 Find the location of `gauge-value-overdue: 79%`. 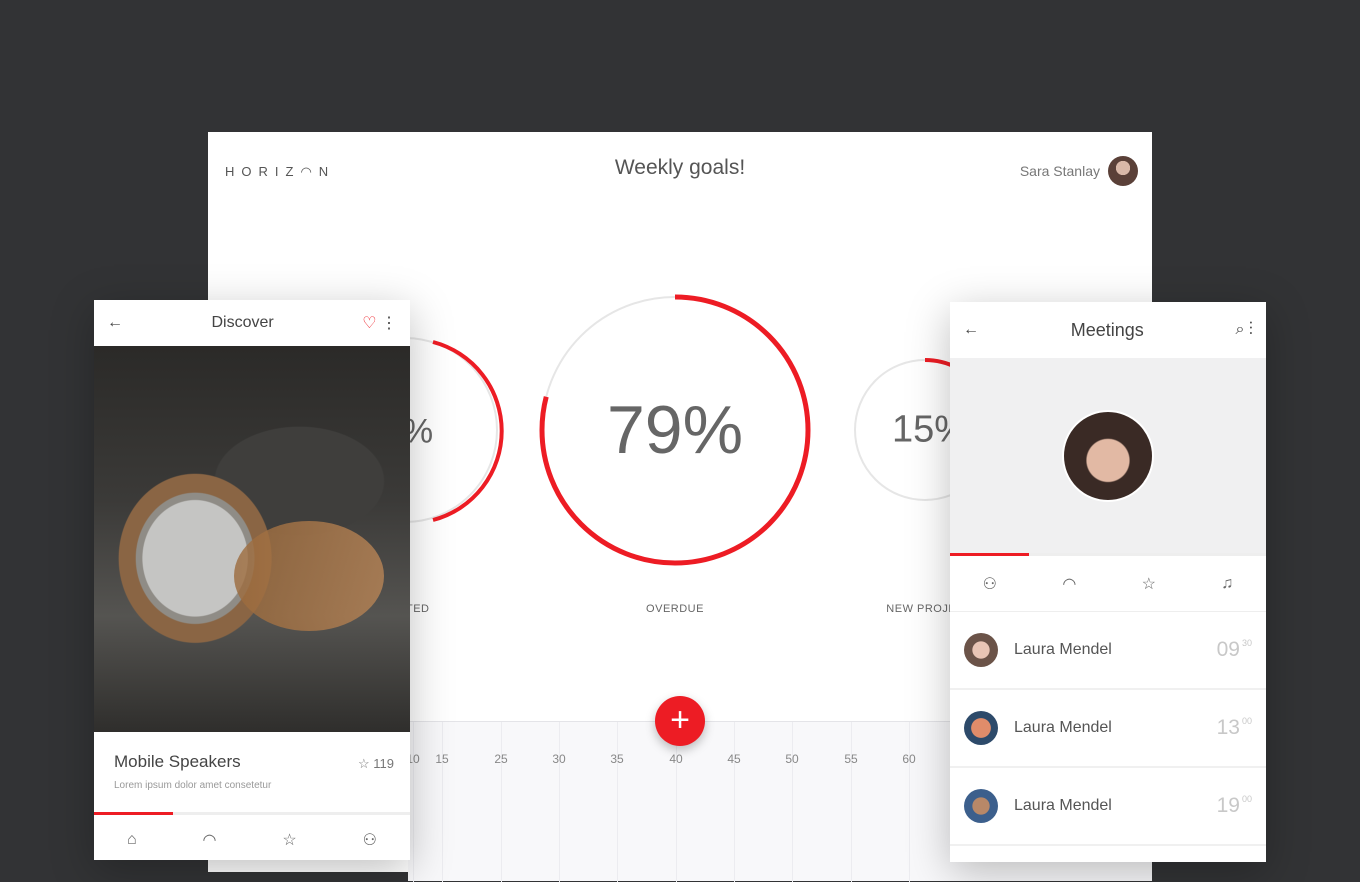

gauge-value-overdue: 79% is located at coordinates (675, 430).